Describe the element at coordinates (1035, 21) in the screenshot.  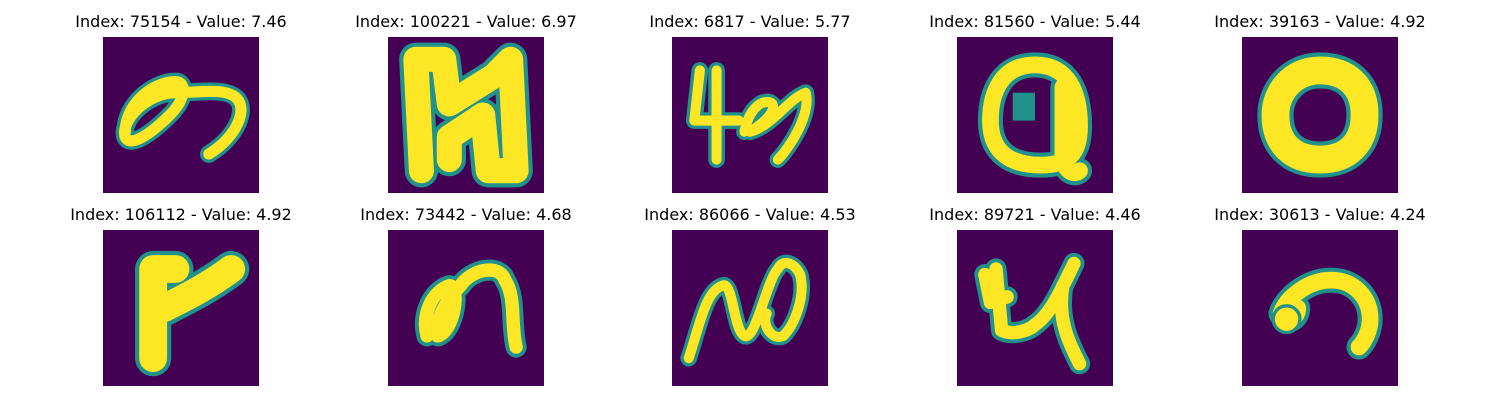
I see `panel-title: Index: 81560 - Value: 5.44` at that location.